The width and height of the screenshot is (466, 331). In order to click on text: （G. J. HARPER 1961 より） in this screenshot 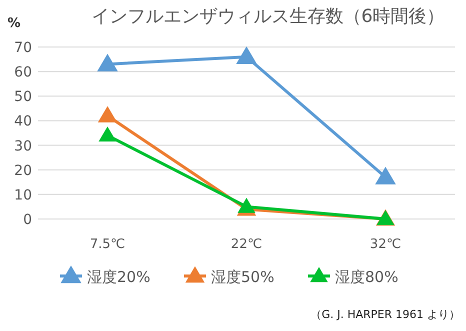, I will do `click(385, 314)`.